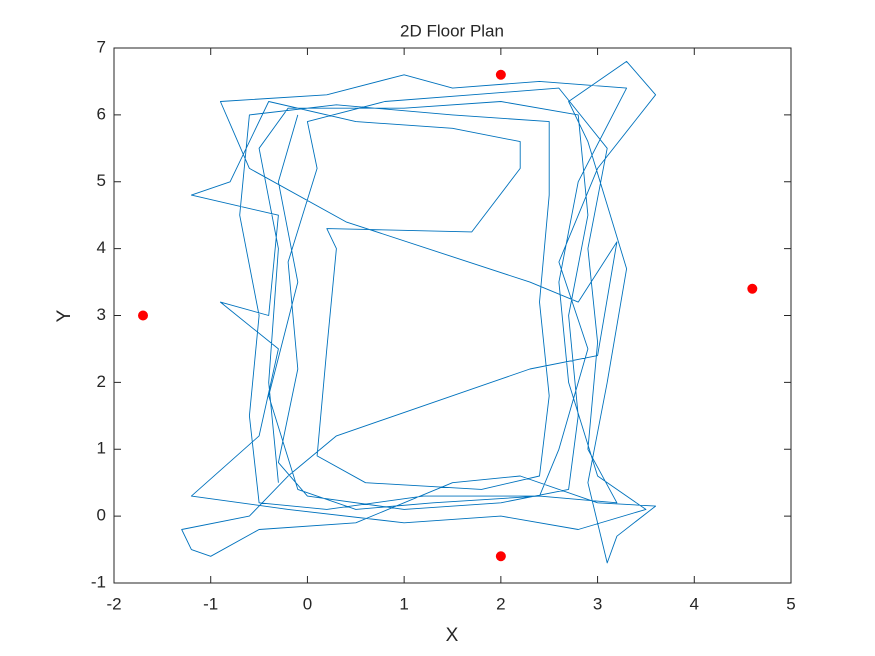 This screenshot has height=656, width=875. What do you see at coordinates (98, 581) in the screenshot?
I see `y-tick-label: -1` at bounding box center [98, 581].